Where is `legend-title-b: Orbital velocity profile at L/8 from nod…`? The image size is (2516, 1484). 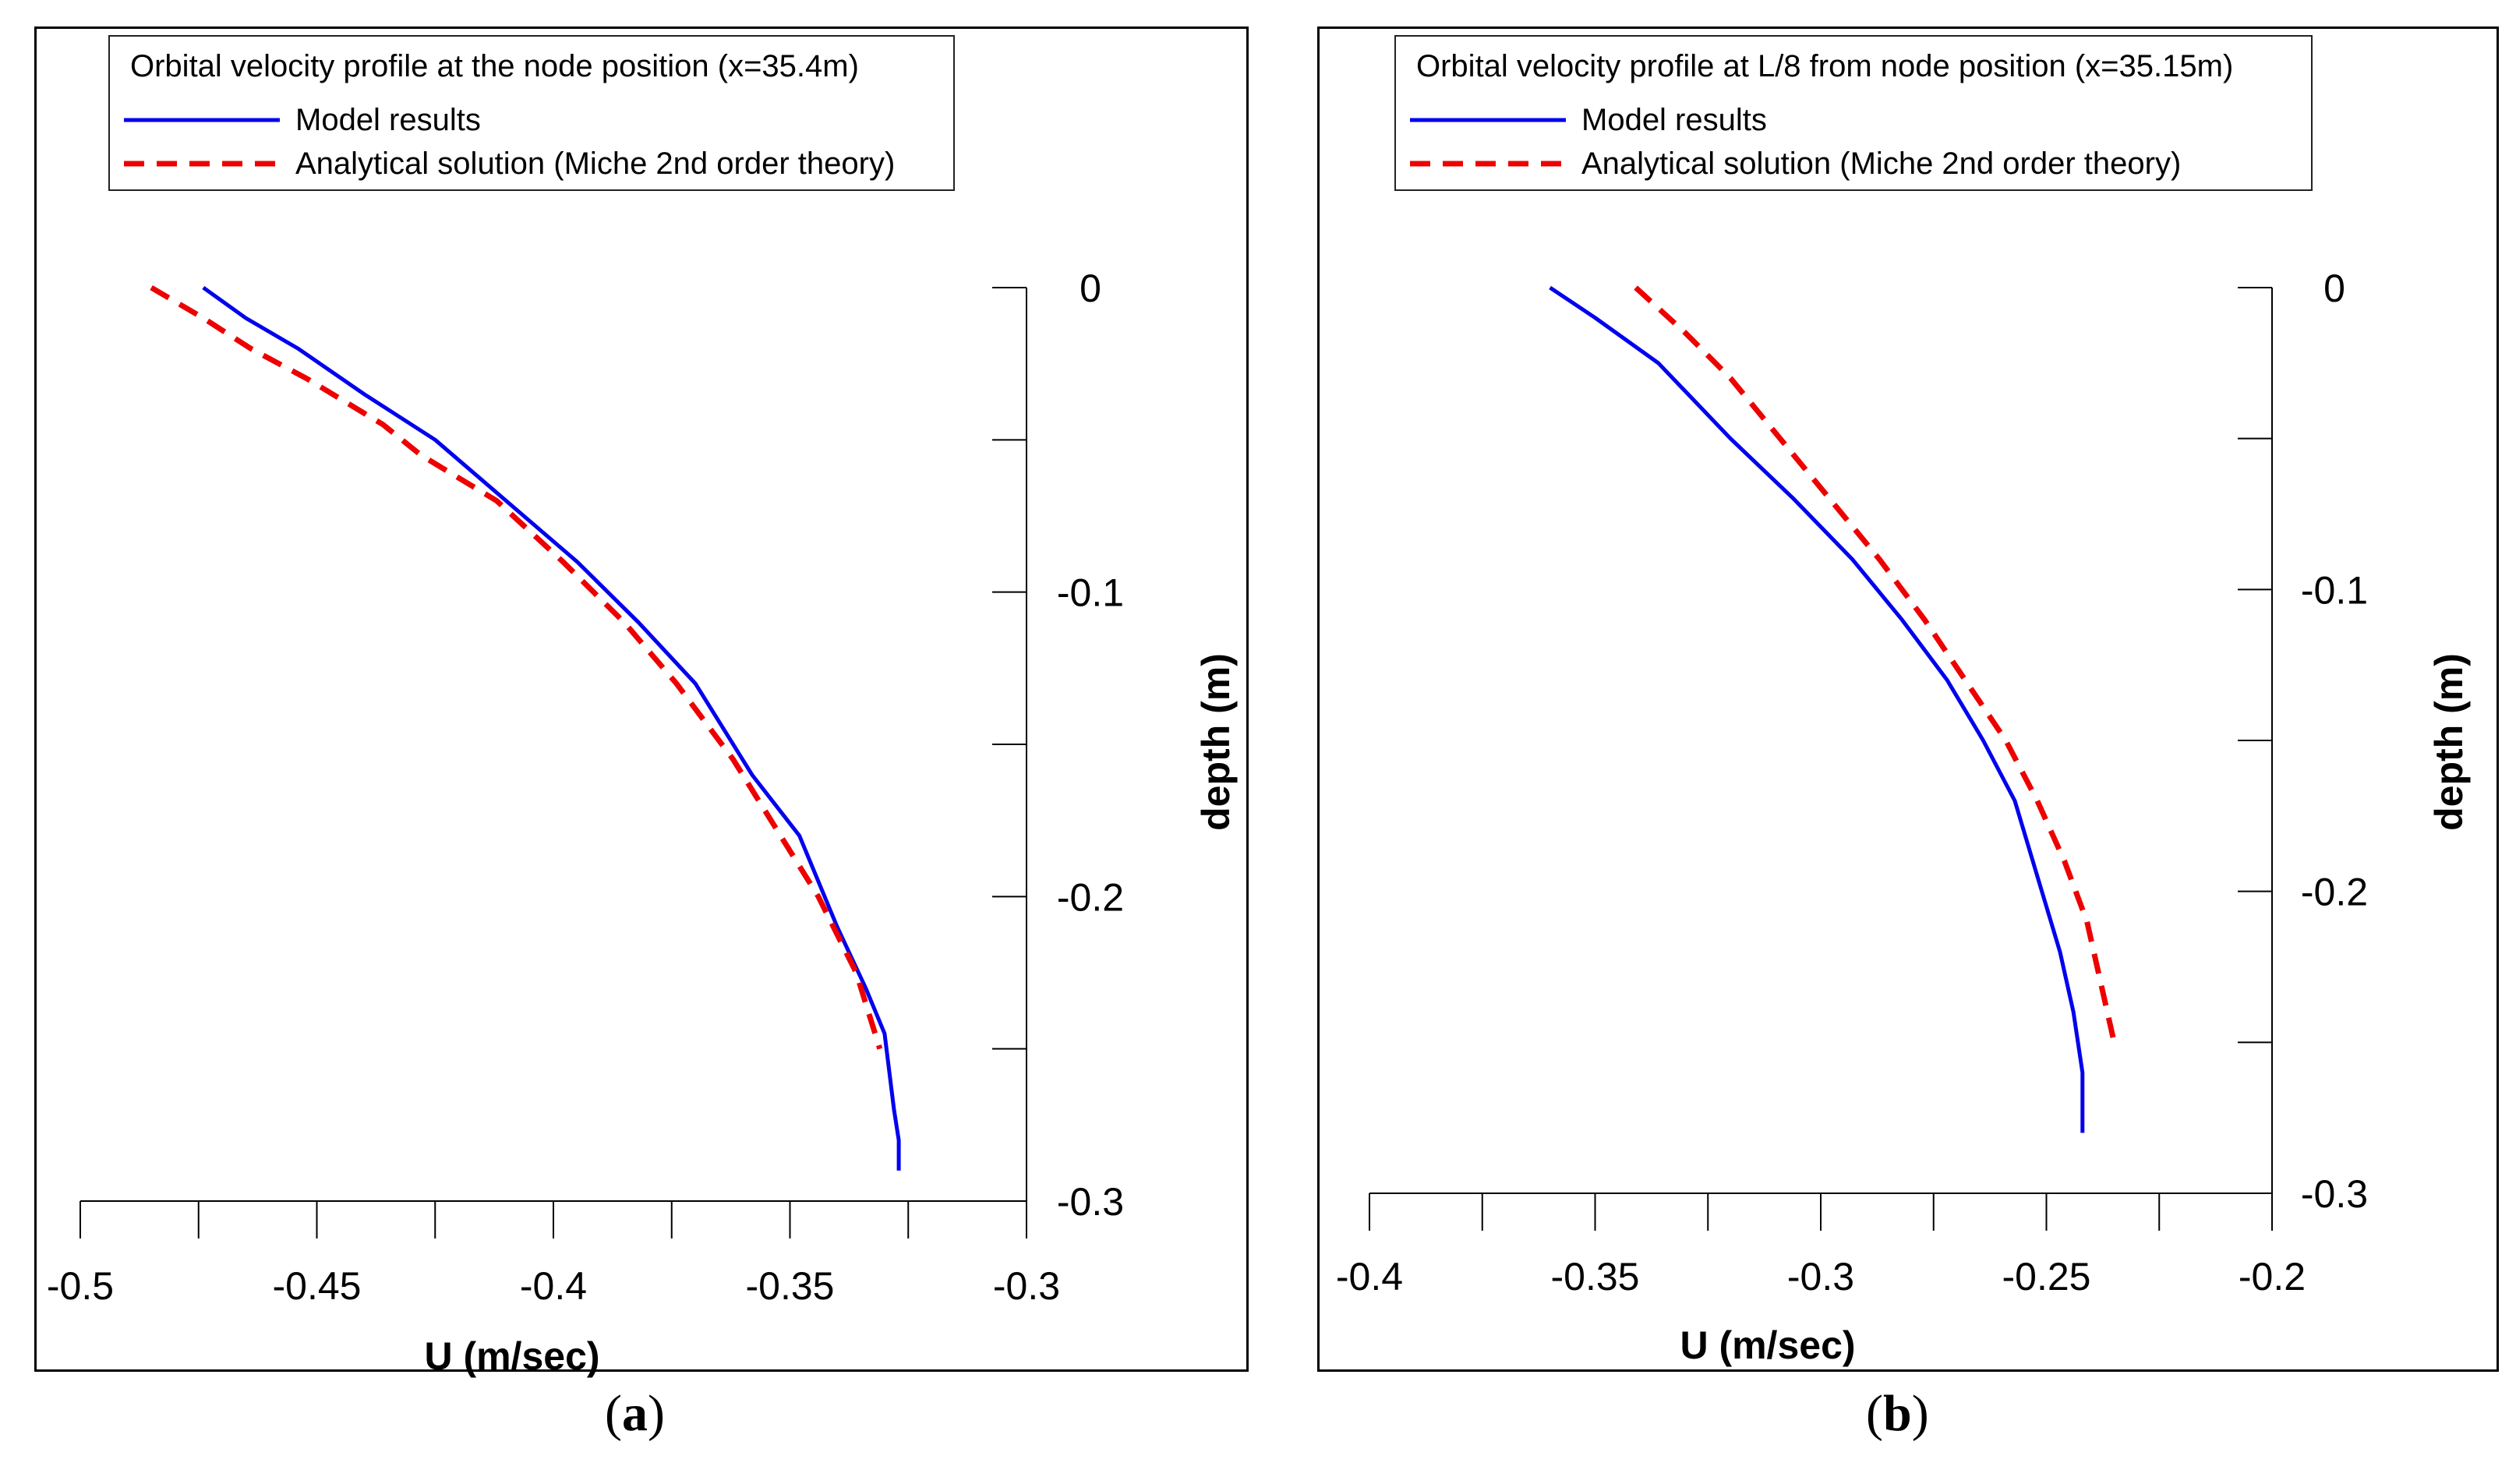 legend-title-b: Orbital velocity profile at L/8 from nod… is located at coordinates (1825, 66).